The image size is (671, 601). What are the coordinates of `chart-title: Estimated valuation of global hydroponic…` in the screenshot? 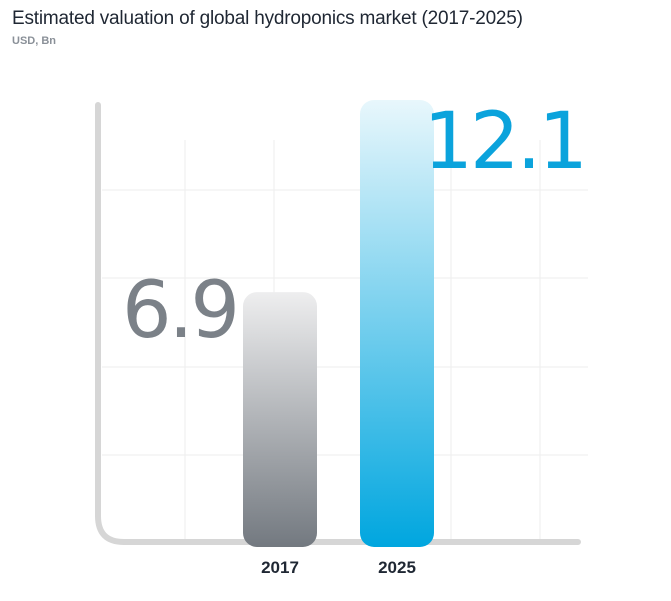 It's located at (267, 18).